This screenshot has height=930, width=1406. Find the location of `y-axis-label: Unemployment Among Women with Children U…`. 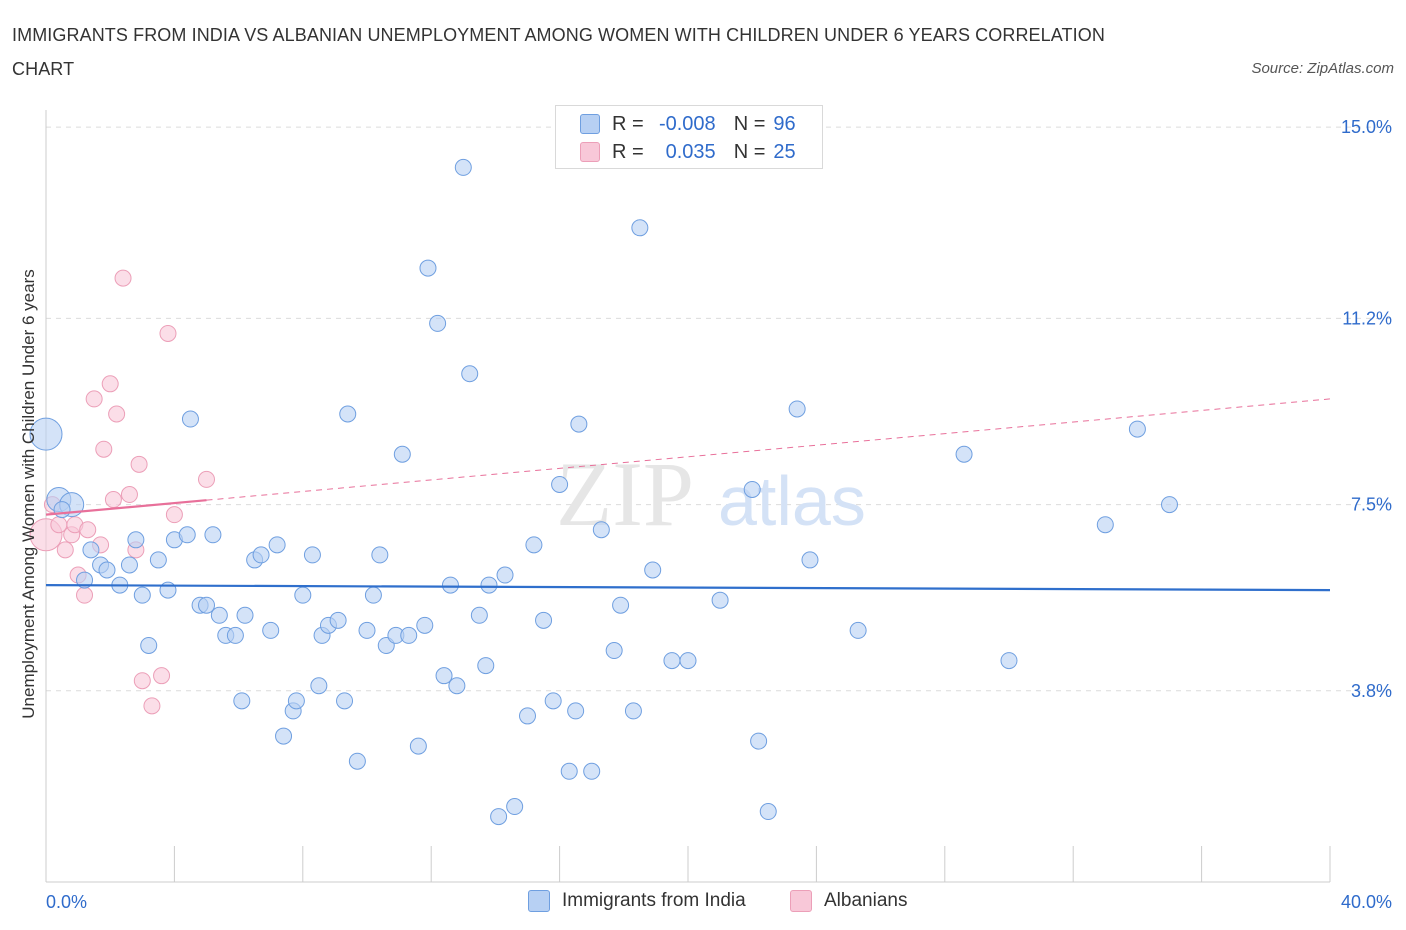

y-axis-label: Unemployment Among Women with Children U… is located at coordinates (28, 493).